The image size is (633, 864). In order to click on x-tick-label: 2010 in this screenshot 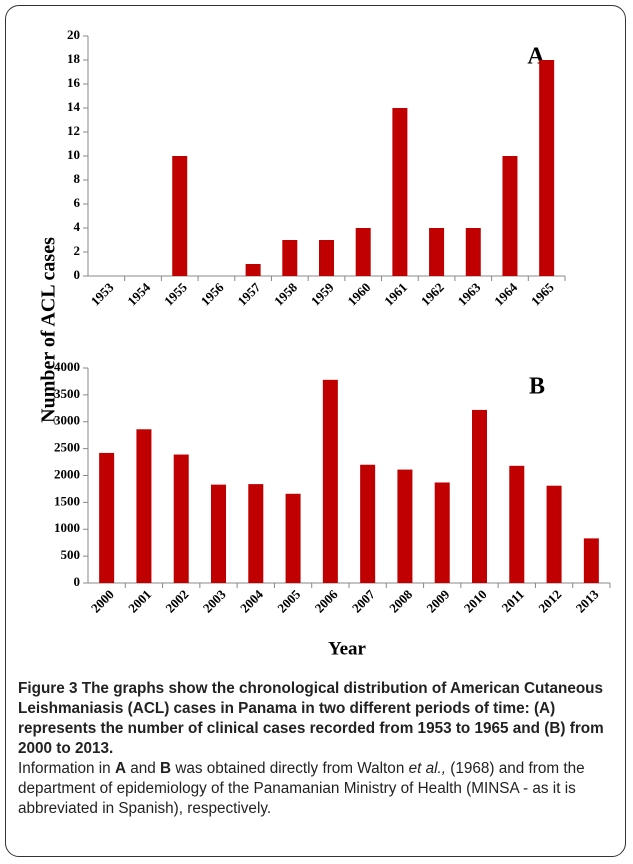, I will do `click(475, 601)`.